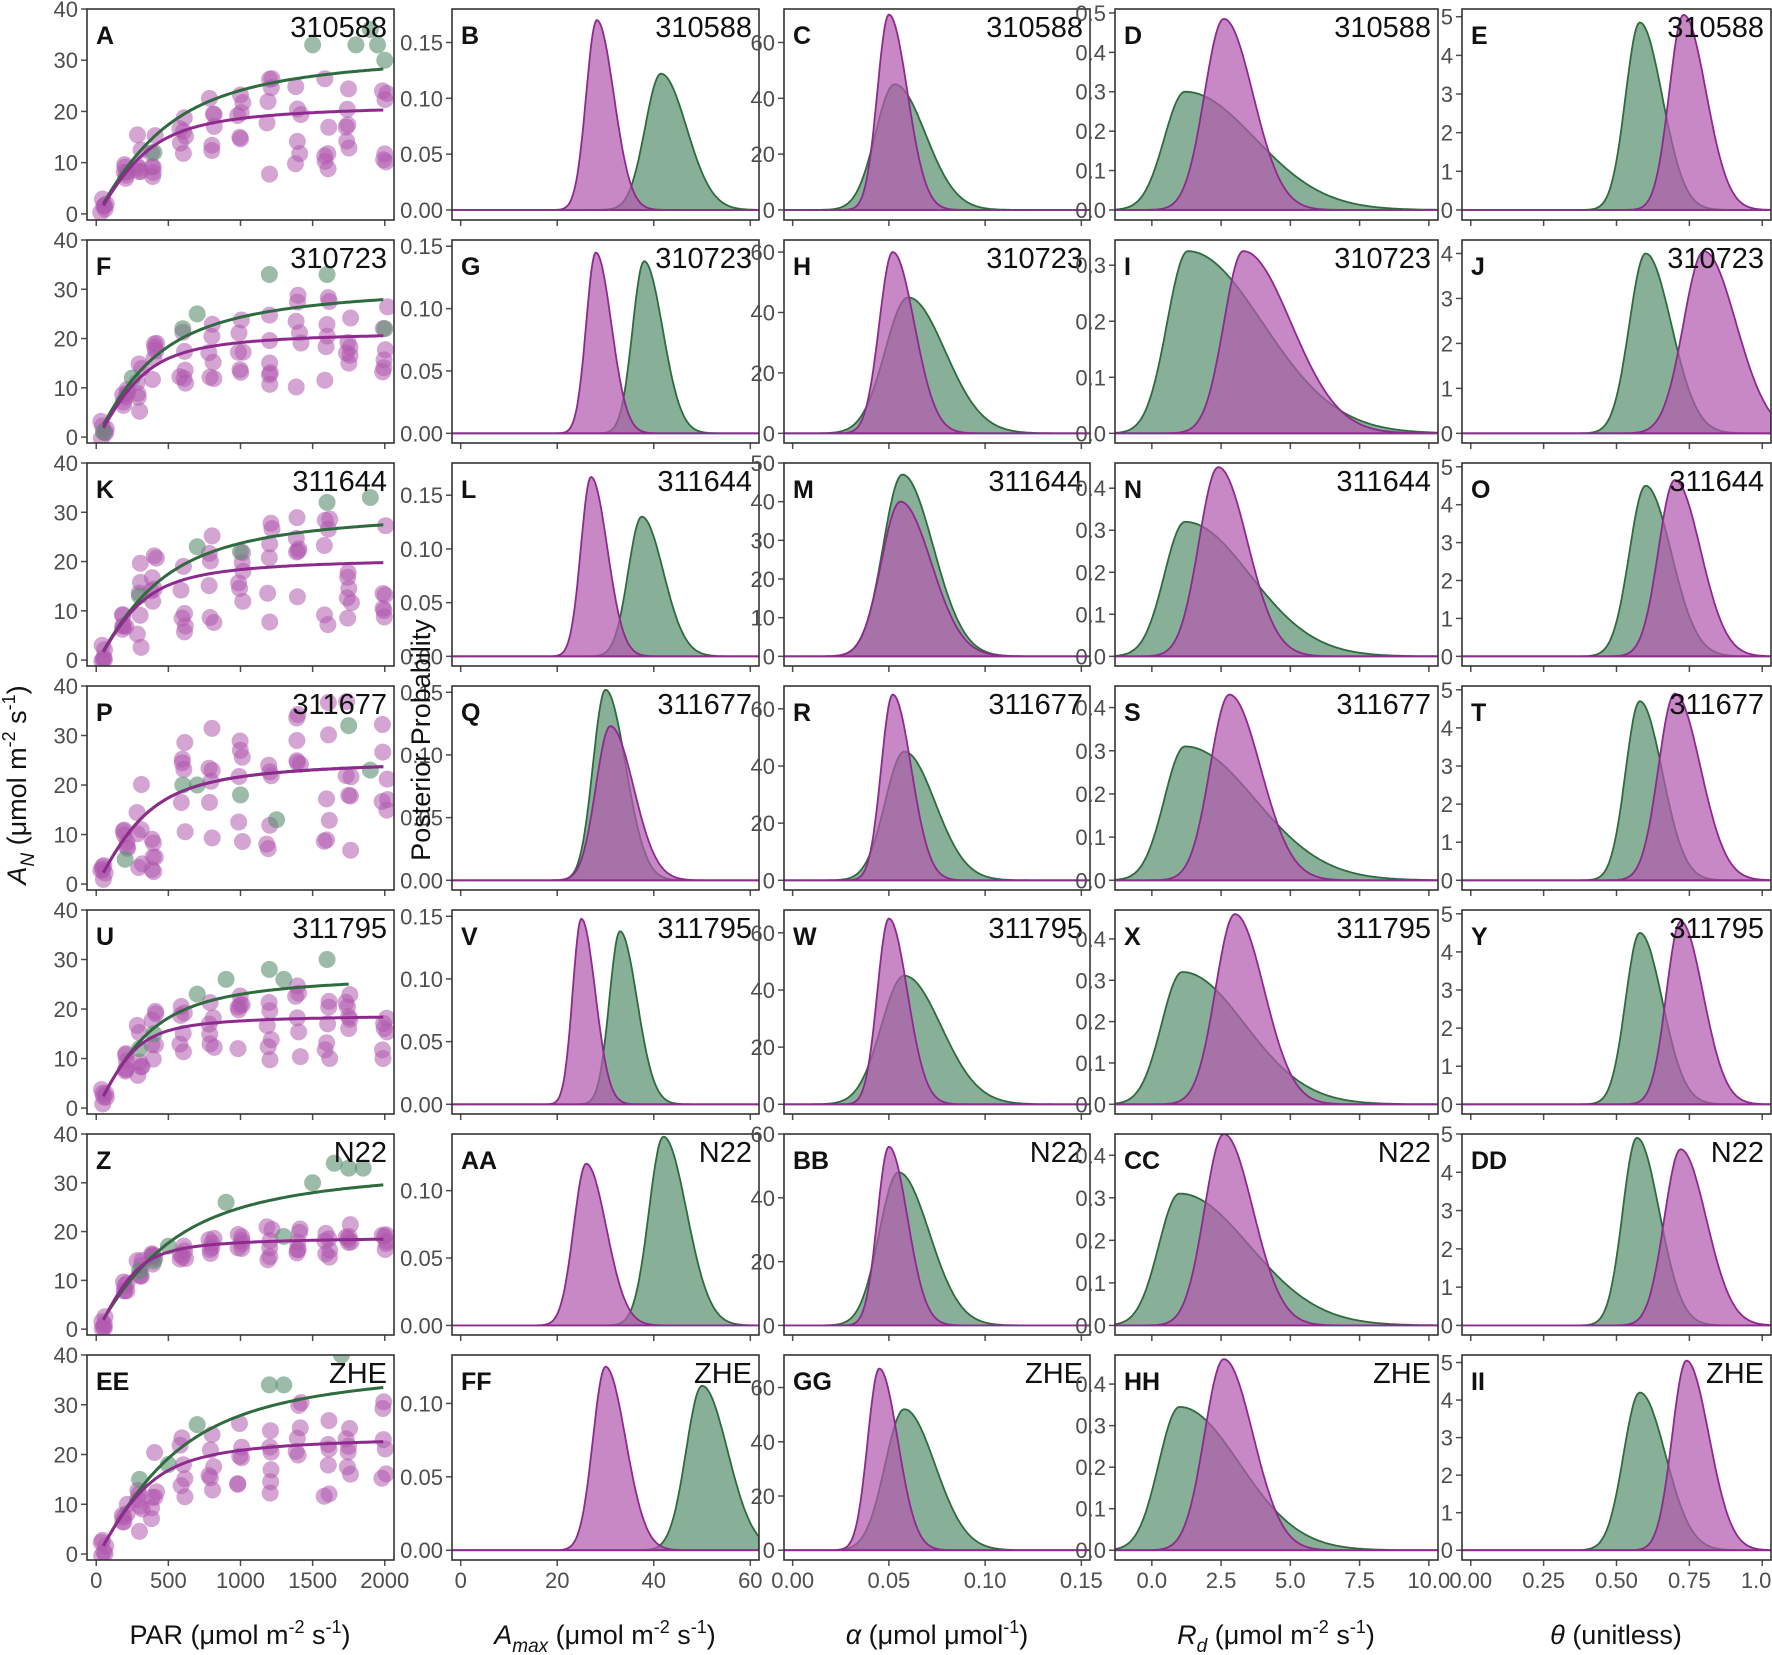 This screenshot has width=1772, height=1655. What do you see at coordinates (224, 785) in the screenshot?
I see `panel-P: 0 10 20 30 40 P 311677` at bounding box center [224, 785].